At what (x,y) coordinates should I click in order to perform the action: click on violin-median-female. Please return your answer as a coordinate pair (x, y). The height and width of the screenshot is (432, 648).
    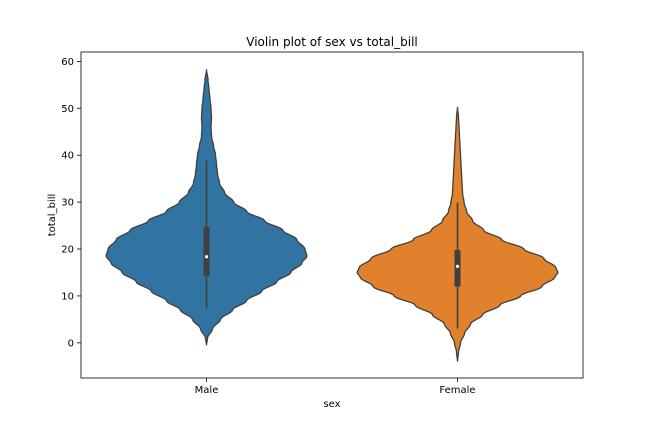
    Looking at the image, I should click on (457, 266).